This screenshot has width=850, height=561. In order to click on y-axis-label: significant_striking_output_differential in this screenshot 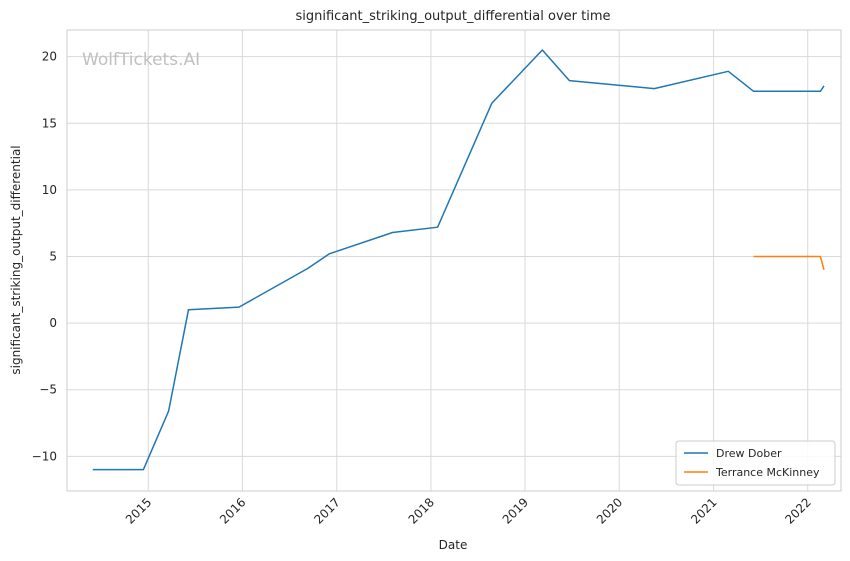, I will do `click(16, 259)`.